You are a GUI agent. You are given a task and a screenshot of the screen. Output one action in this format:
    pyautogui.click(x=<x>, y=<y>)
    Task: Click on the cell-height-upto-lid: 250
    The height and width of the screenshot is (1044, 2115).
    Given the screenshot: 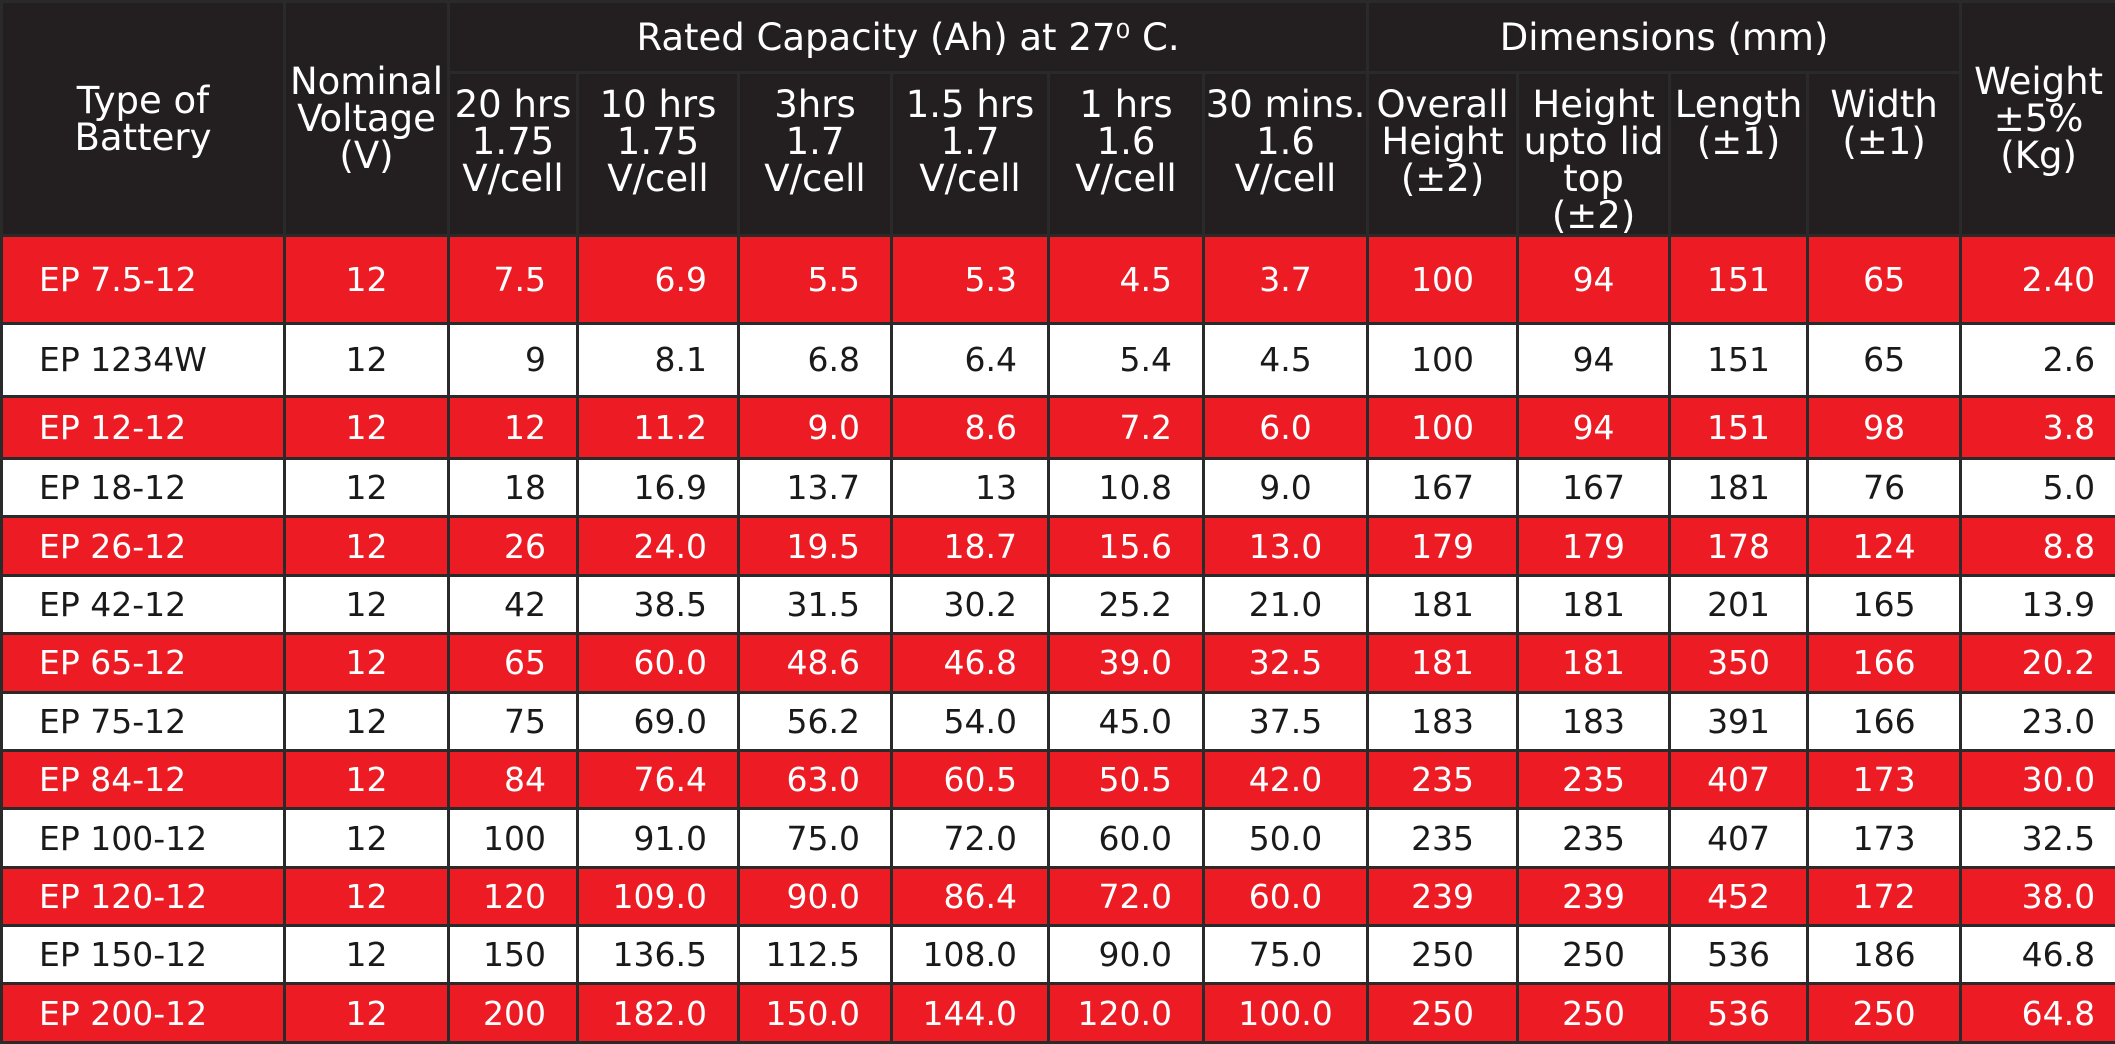 What is the action you would take?
    pyautogui.click(x=1594, y=1013)
    